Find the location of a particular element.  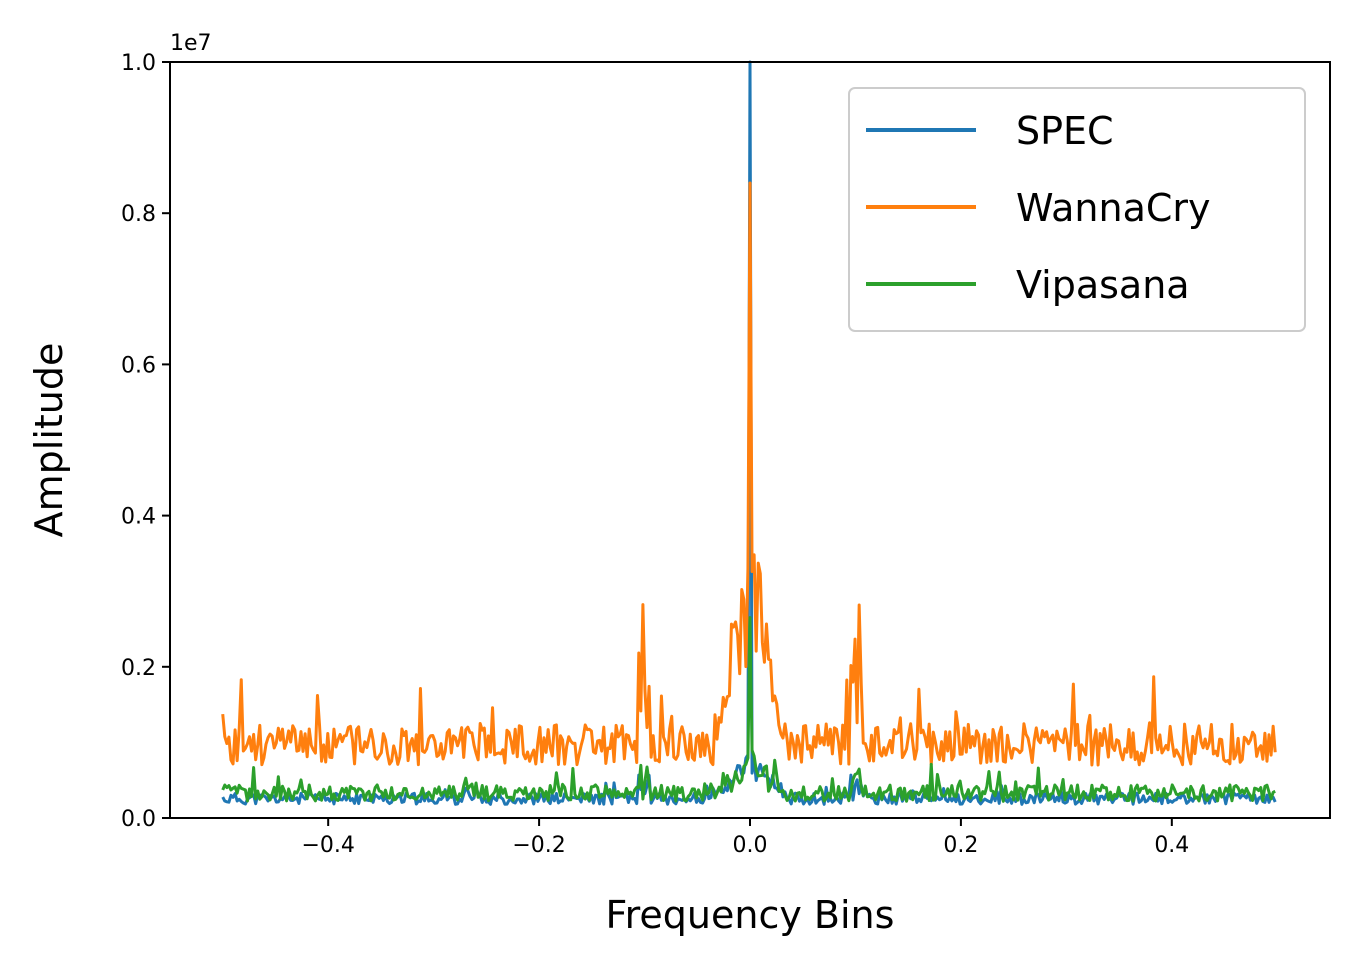

y-tick-label: 0.8 is located at coordinates (138, 214).